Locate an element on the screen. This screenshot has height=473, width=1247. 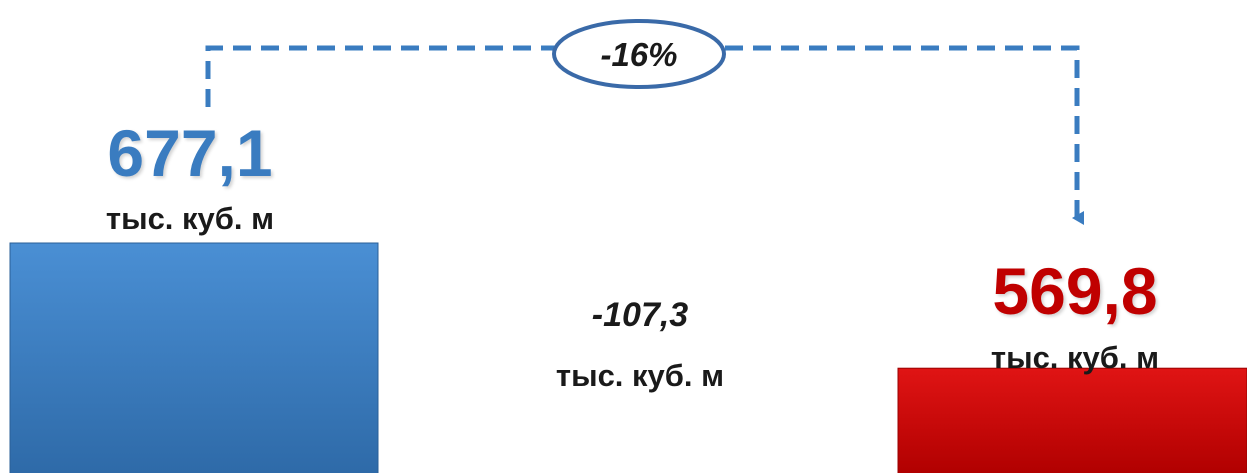
change-percent-label: -16% is located at coordinates (639, 54).